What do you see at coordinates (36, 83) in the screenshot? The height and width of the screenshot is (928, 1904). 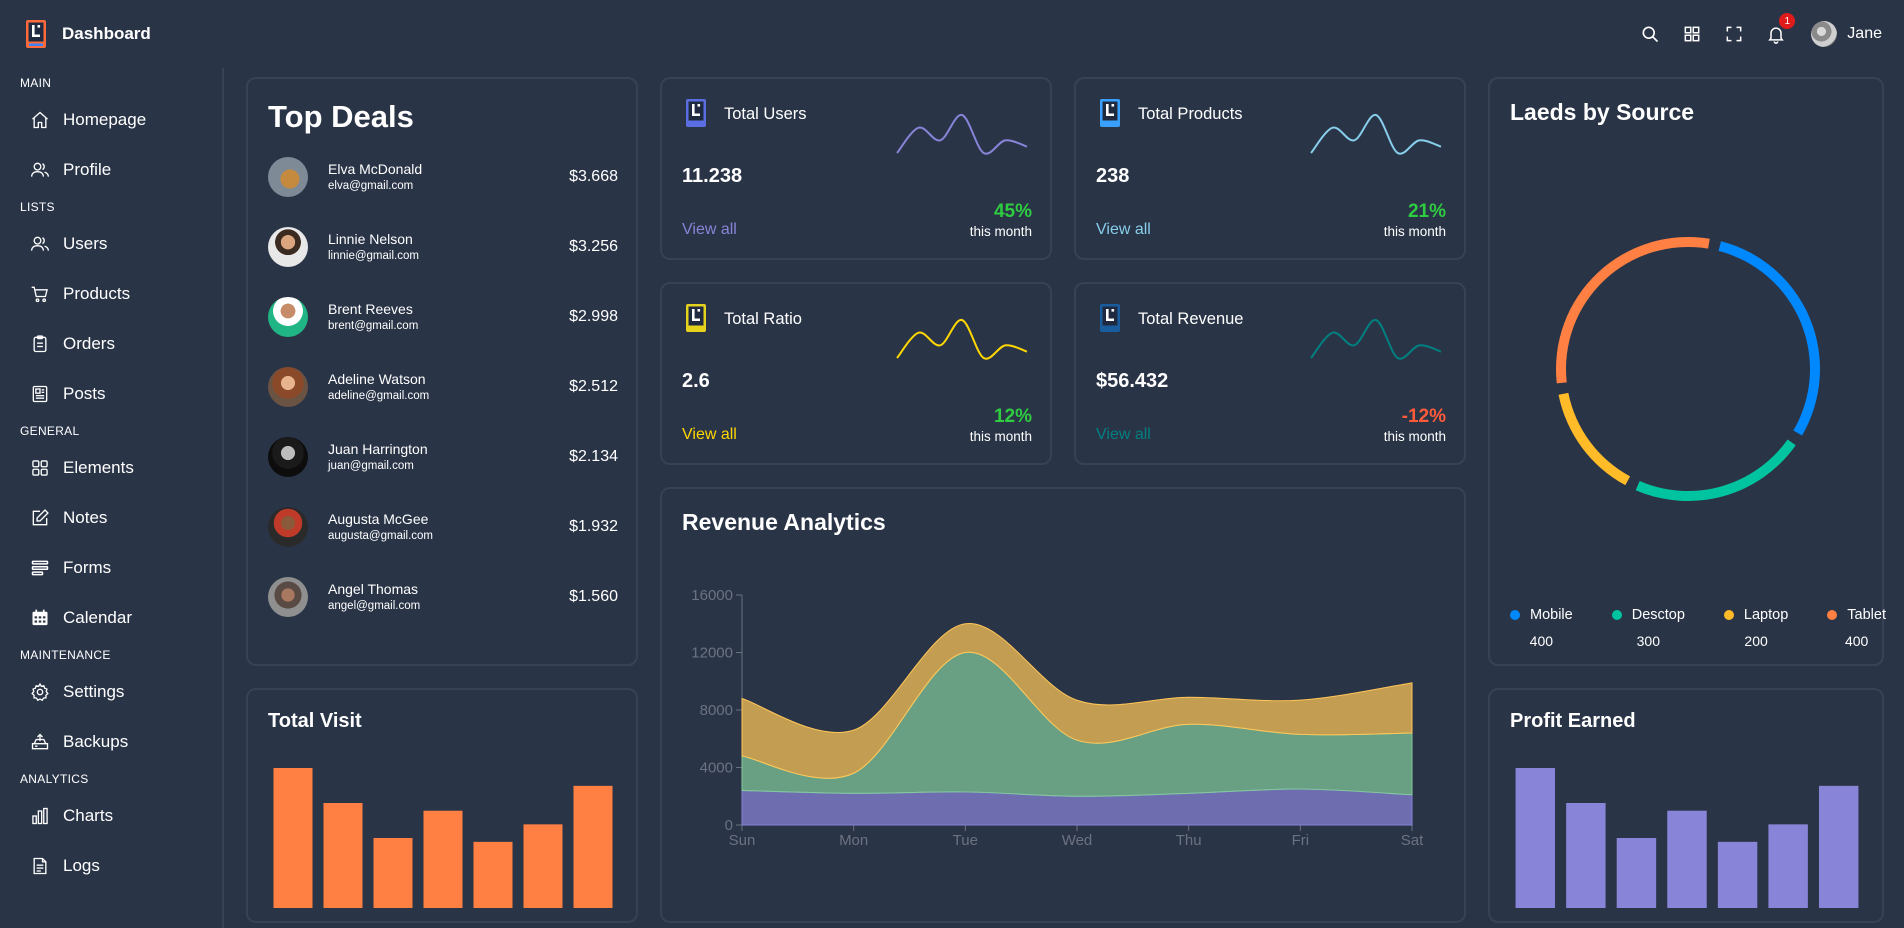 I see `menu-section-main: MAIN` at bounding box center [36, 83].